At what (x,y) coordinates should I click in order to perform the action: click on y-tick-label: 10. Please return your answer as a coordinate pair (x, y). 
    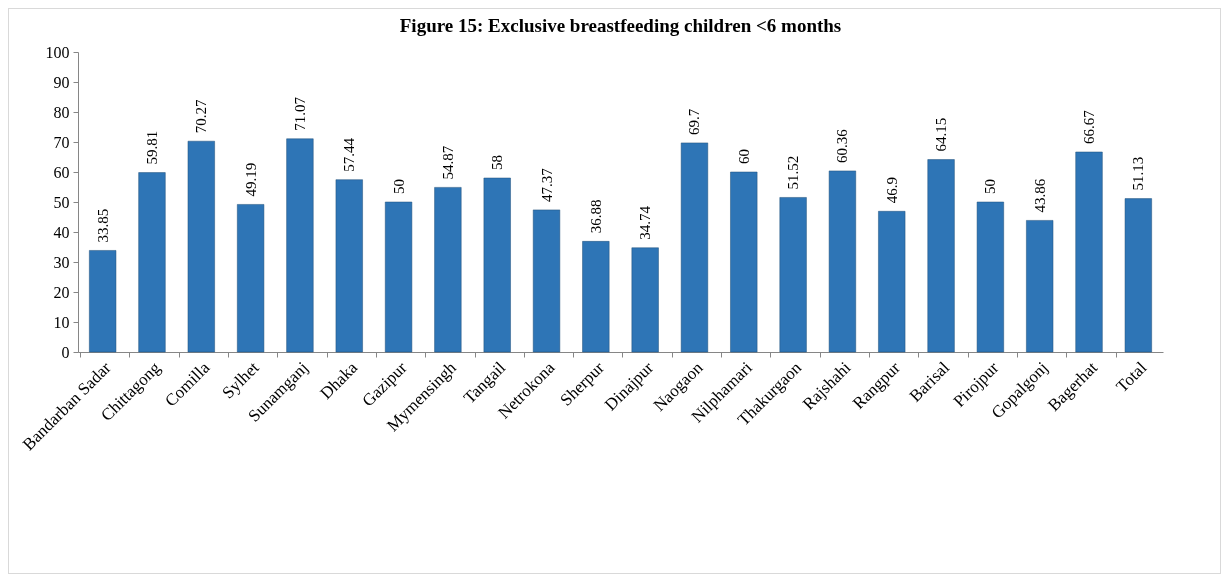
    Looking at the image, I should click on (61, 322).